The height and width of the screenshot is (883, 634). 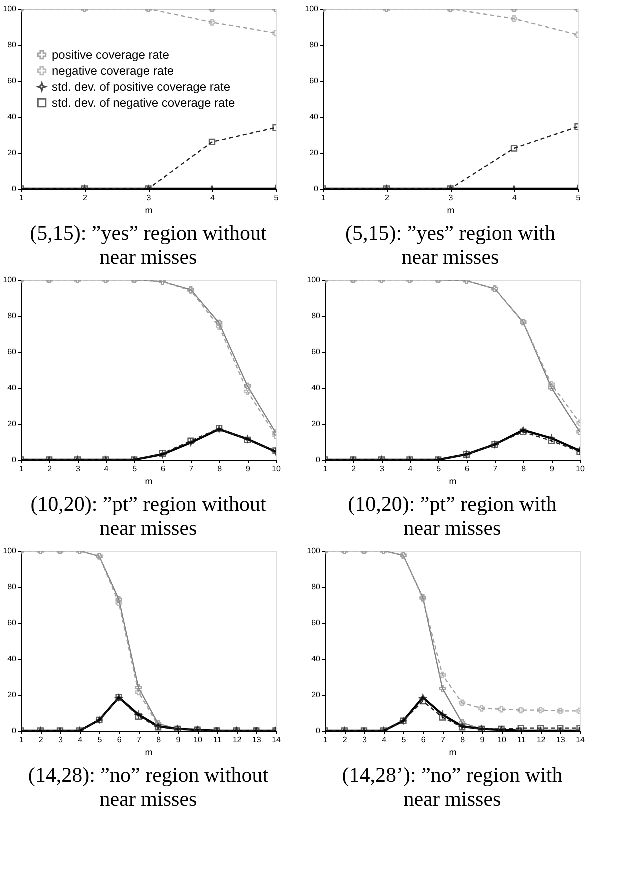 I want to click on legend-label: negative coverage rate, so click(x=113, y=71).